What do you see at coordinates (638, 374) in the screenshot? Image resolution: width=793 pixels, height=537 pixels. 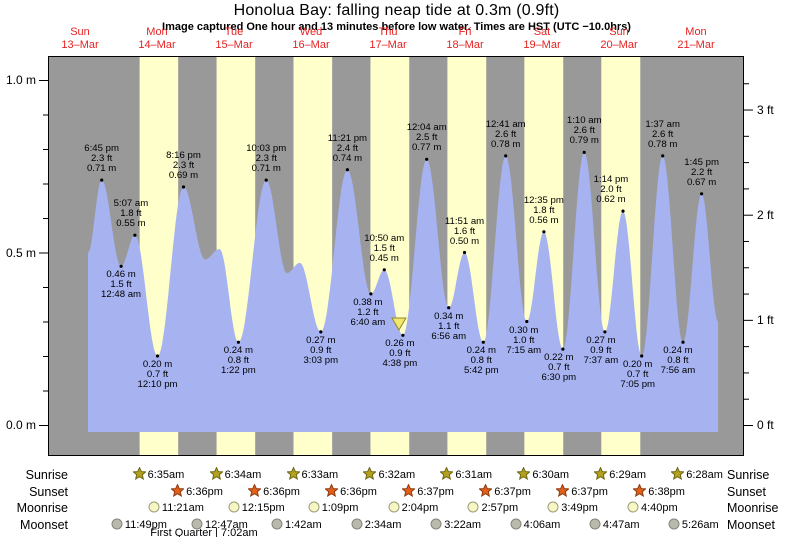 I see `tide-low-label: 0.20 m 0.7 ft 7:05 pm` at bounding box center [638, 374].